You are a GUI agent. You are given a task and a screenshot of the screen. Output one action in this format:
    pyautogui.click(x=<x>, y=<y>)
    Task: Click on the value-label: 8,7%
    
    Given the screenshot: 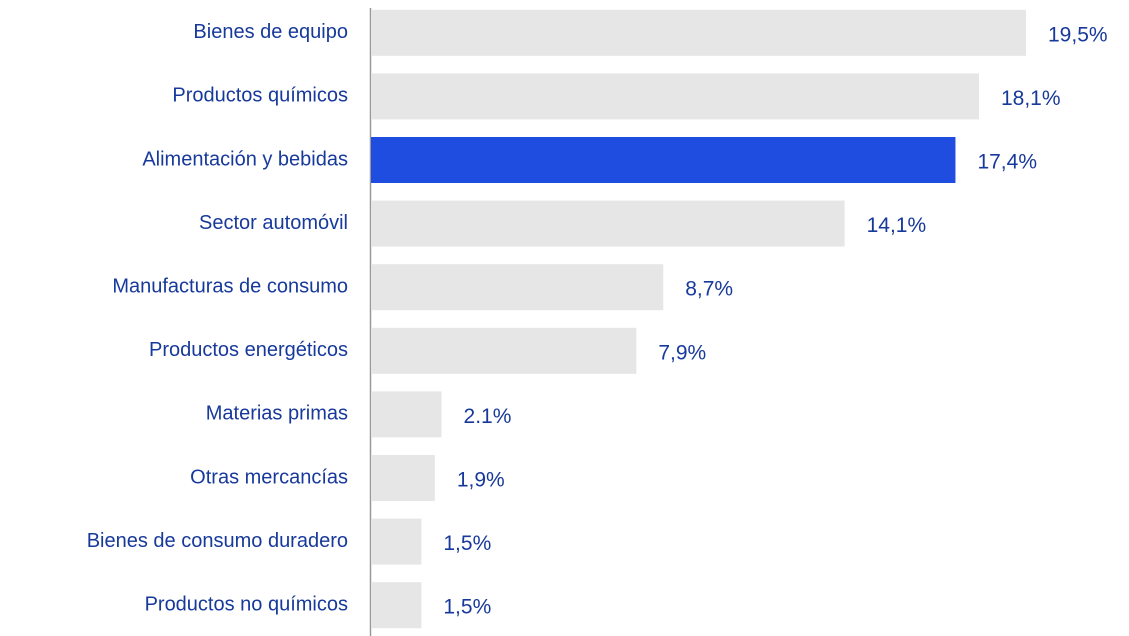 What is the action you would take?
    pyautogui.click(x=709, y=289)
    